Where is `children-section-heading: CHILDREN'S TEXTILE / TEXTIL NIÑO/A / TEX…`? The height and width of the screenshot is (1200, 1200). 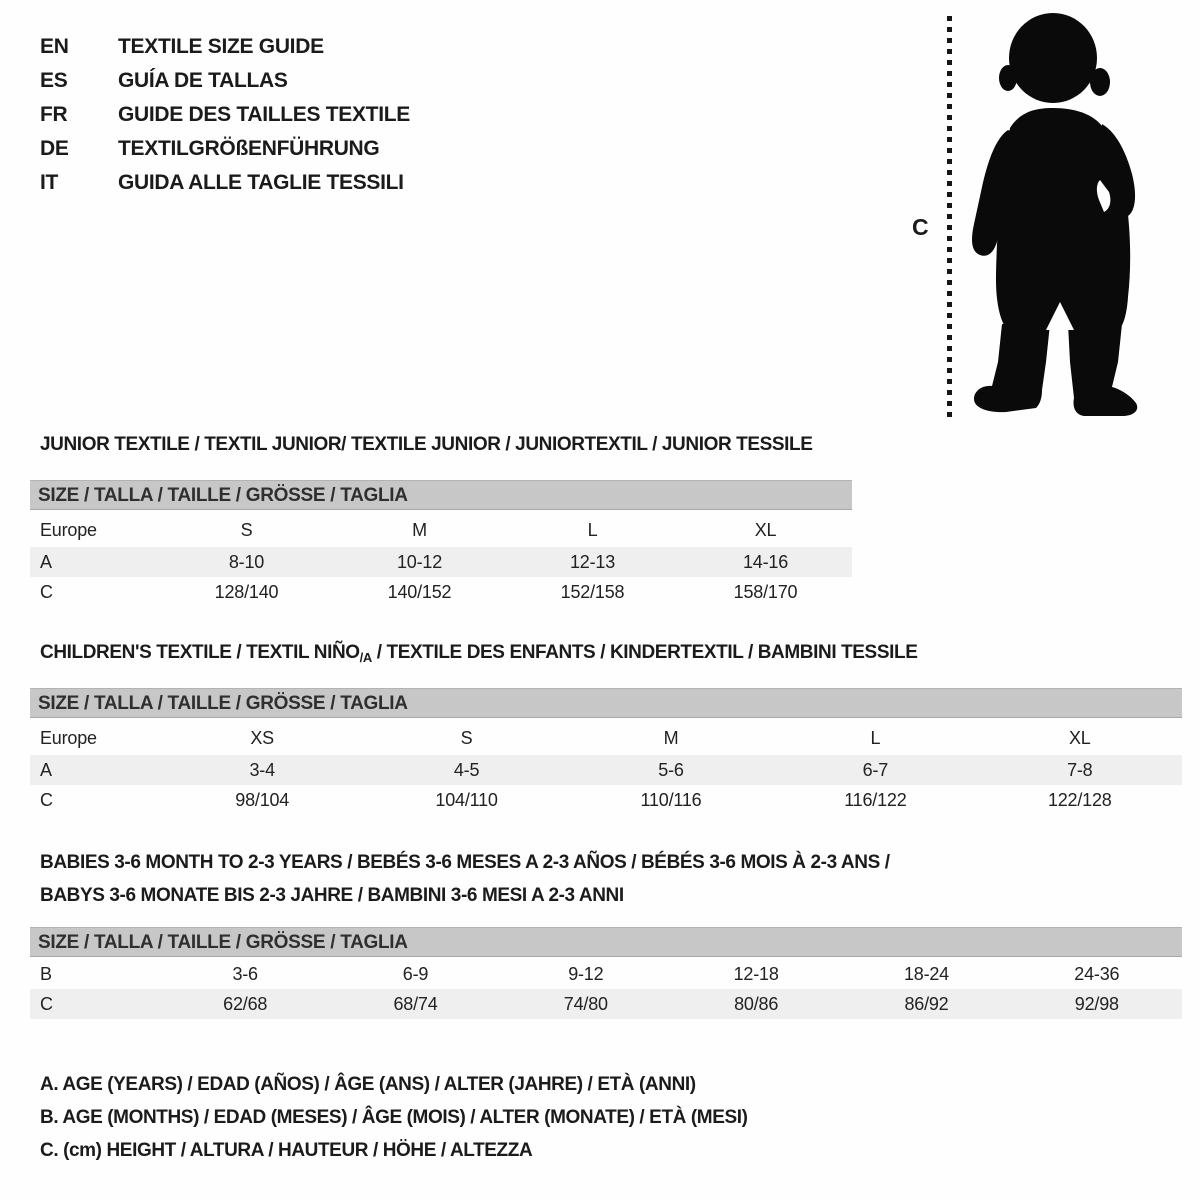 children-section-heading: CHILDREN'S TEXTILE / TEXTIL NIÑO/A / TEX… is located at coordinates (479, 653).